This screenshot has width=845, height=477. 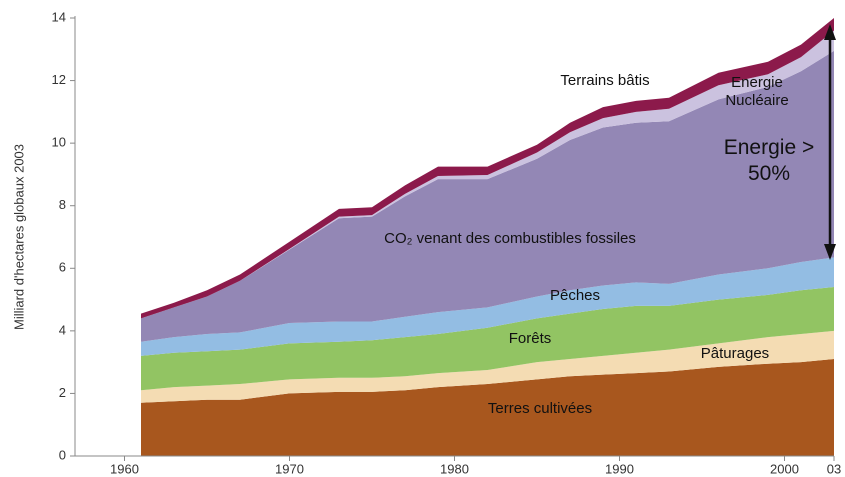 I want to click on annotation: Energie > 50%, so click(x=769, y=160).